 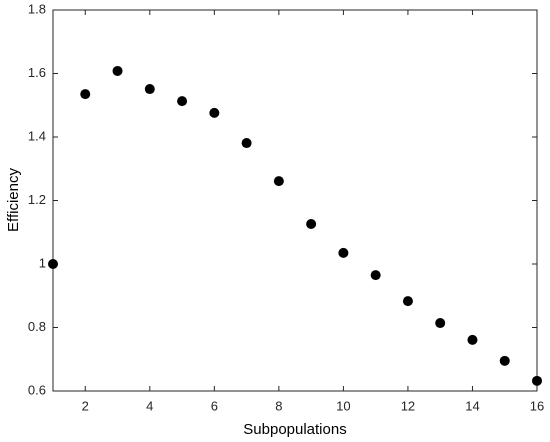 I want to click on y-tick-label: 1.6, so click(x=37, y=72).